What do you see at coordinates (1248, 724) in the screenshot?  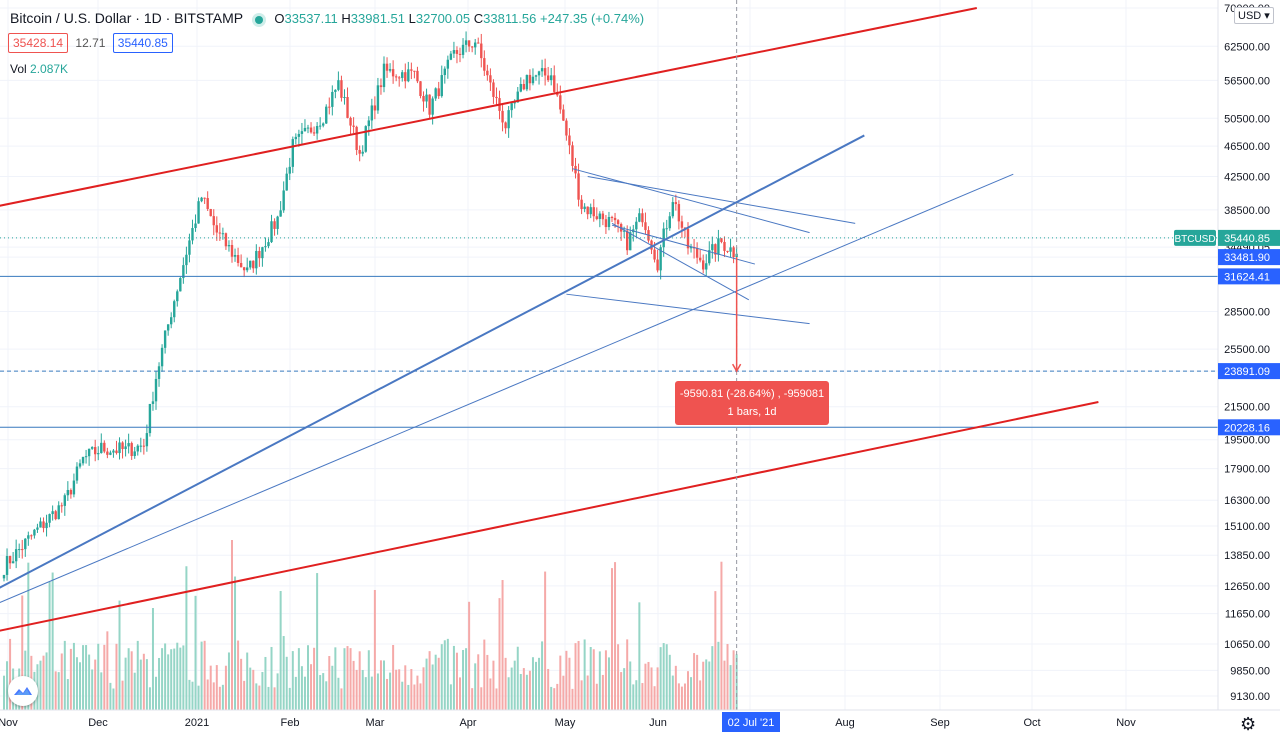 I see `gear-icon: ⚙` at bounding box center [1248, 724].